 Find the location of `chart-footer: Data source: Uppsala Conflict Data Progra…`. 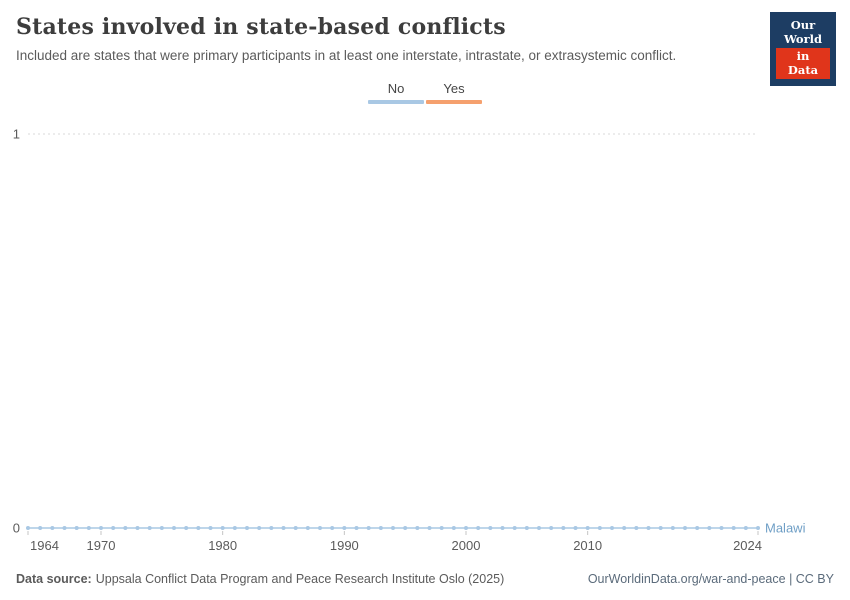

chart-footer: Data source: Uppsala Conflict Data Progra… is located at coordinates (425, 583).